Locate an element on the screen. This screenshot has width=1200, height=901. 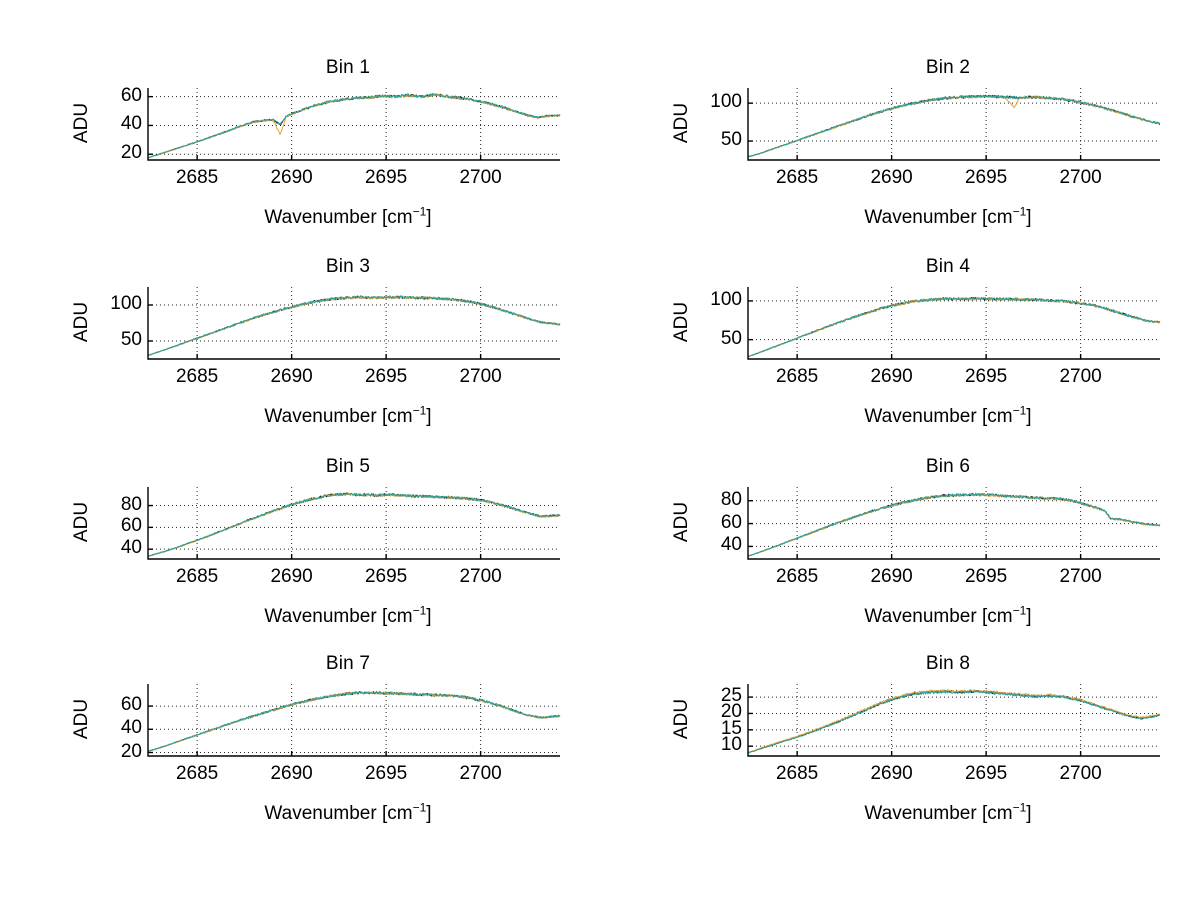
subplot-title: Bin 4 is located at coordinates (948, 266).